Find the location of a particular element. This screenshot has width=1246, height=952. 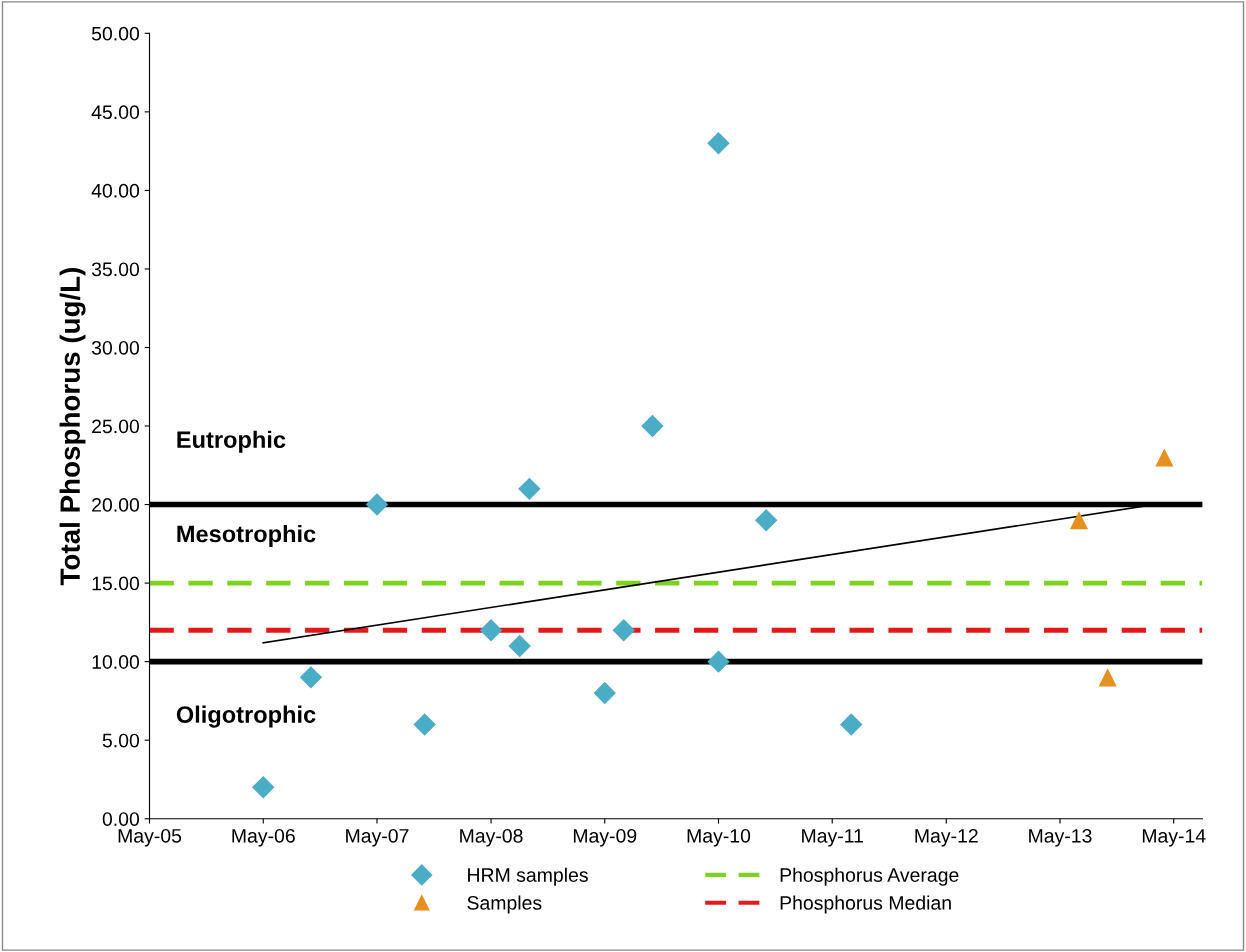

x-tick-label: May-11 is located at coordinates (832, 838).